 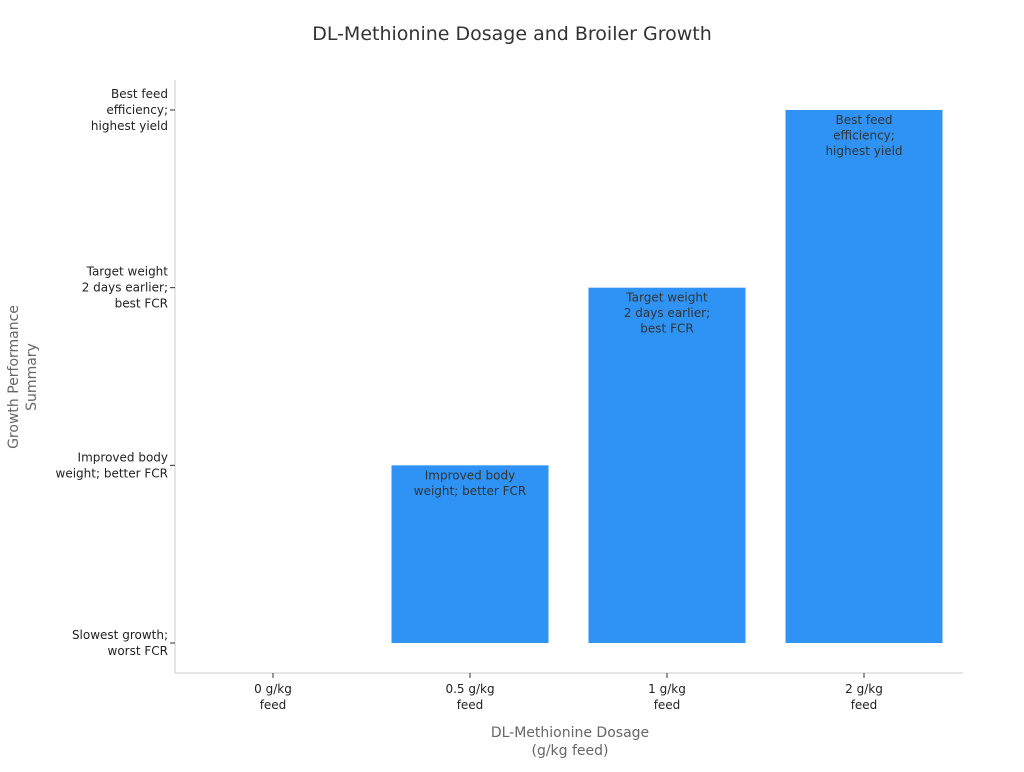 What do you see at coordinates (667, 697) in the screenshot?
I see `x-tick-label: 1 g/kg feed` at bounding box center [667, 697].